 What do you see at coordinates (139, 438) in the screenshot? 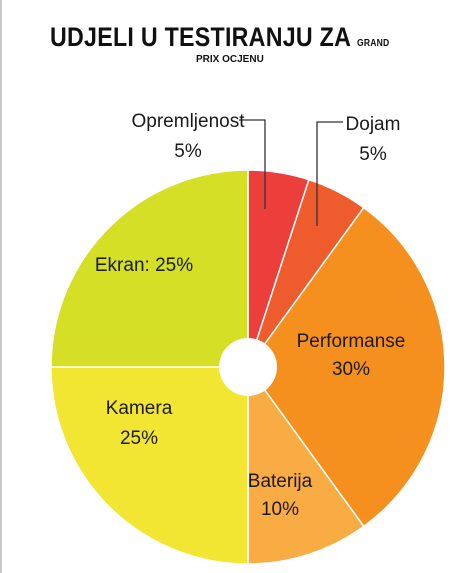
I see `slice-value-kamera: 25%` at bounding box center [139, 438].